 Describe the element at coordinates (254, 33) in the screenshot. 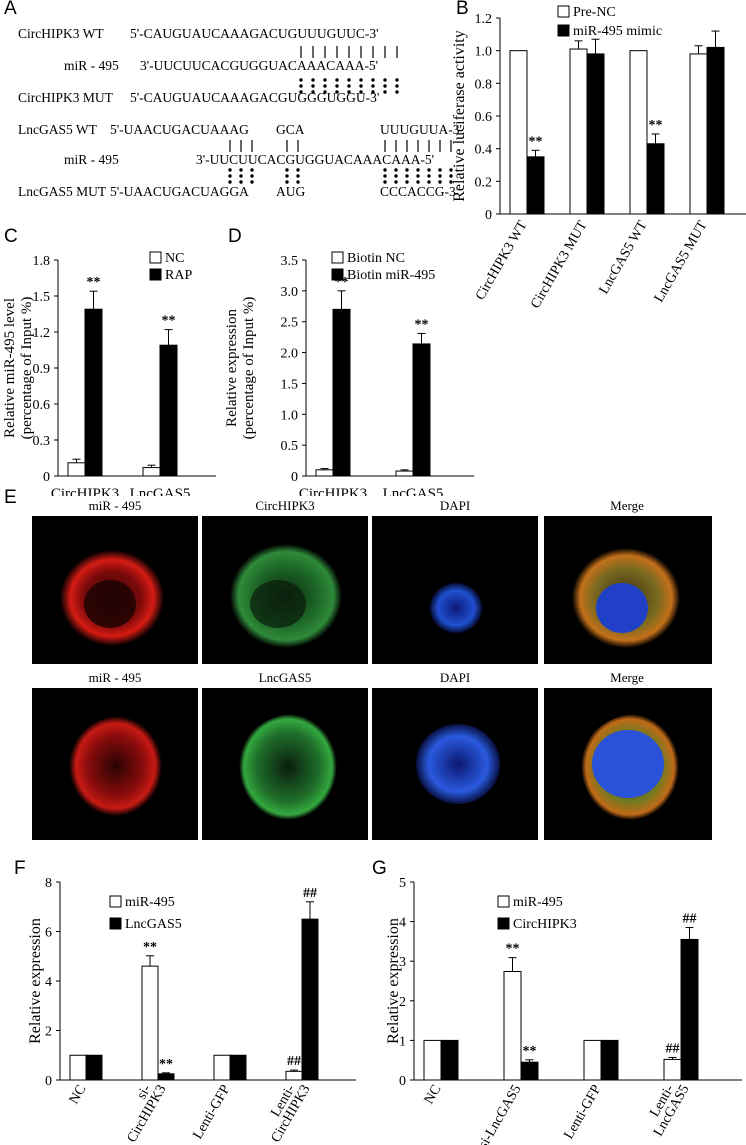

I see `circ-wt-sequence: 5'-CAUGUAUCAAAGACUGUUUGUUC-3'` at that location.